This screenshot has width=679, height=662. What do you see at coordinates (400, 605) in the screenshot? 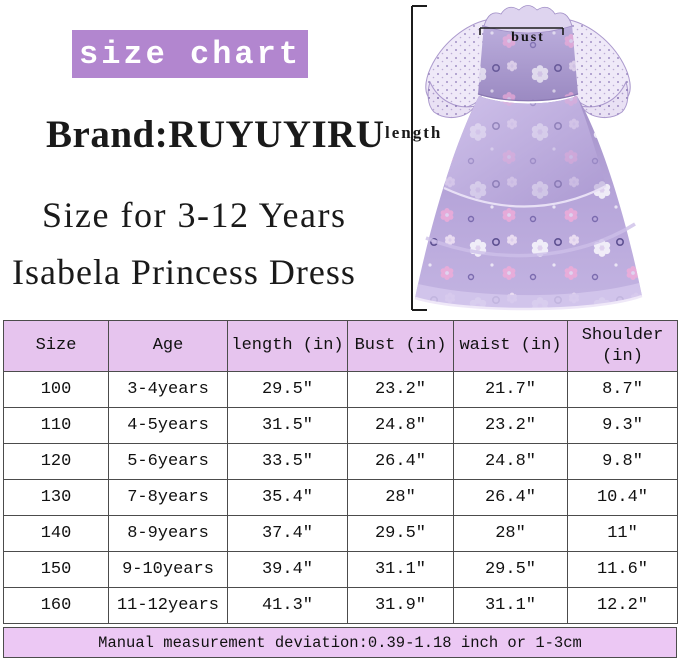
I see `table-cell: 31.9″` at bounding box center [400, 605].